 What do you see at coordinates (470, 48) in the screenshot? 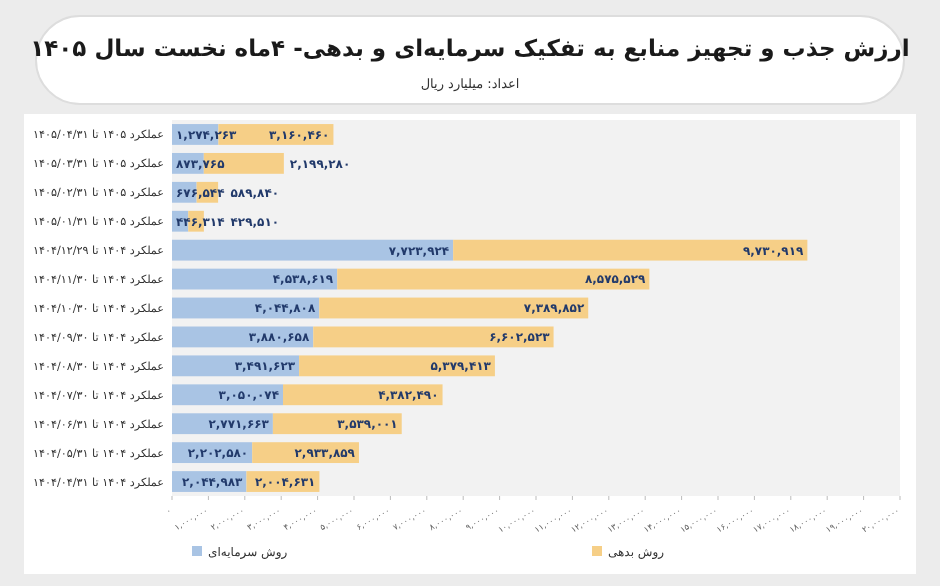
I see `chart-title: ارزش جذب و تجهیز منابع به تفکیک سرمایه‌ای و بدهی- ۴ماه نخست سال ۱۴۰۵` at bounding box center [470, 48].